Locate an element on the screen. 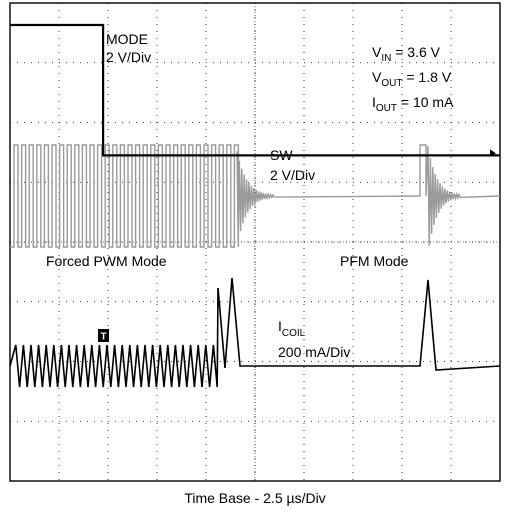 This screenshot has height=514, width=509. vin-sub: IN is located at coordinates (386, 58).